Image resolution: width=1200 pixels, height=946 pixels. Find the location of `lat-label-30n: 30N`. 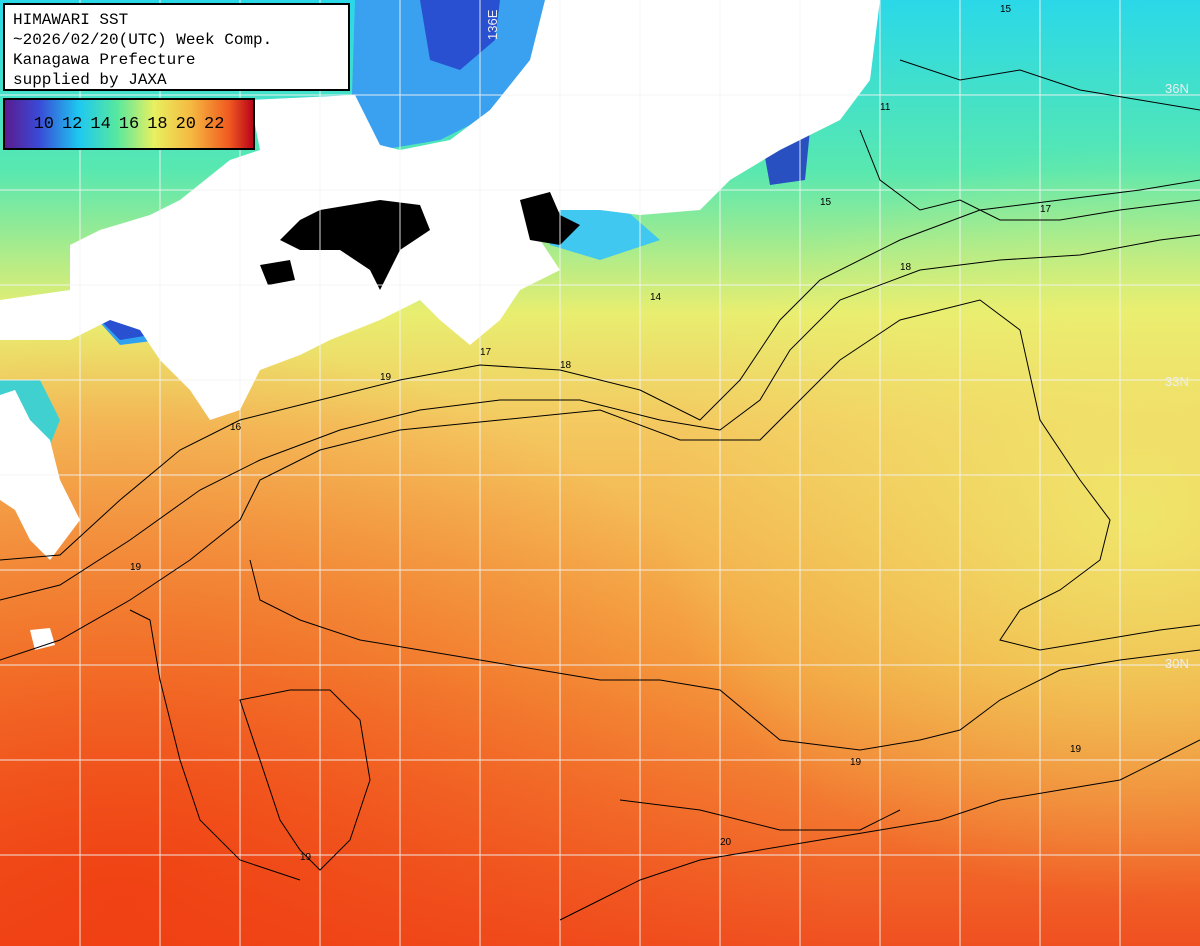

lat-label-30n: 30N is located at coordinates (1177, 663).